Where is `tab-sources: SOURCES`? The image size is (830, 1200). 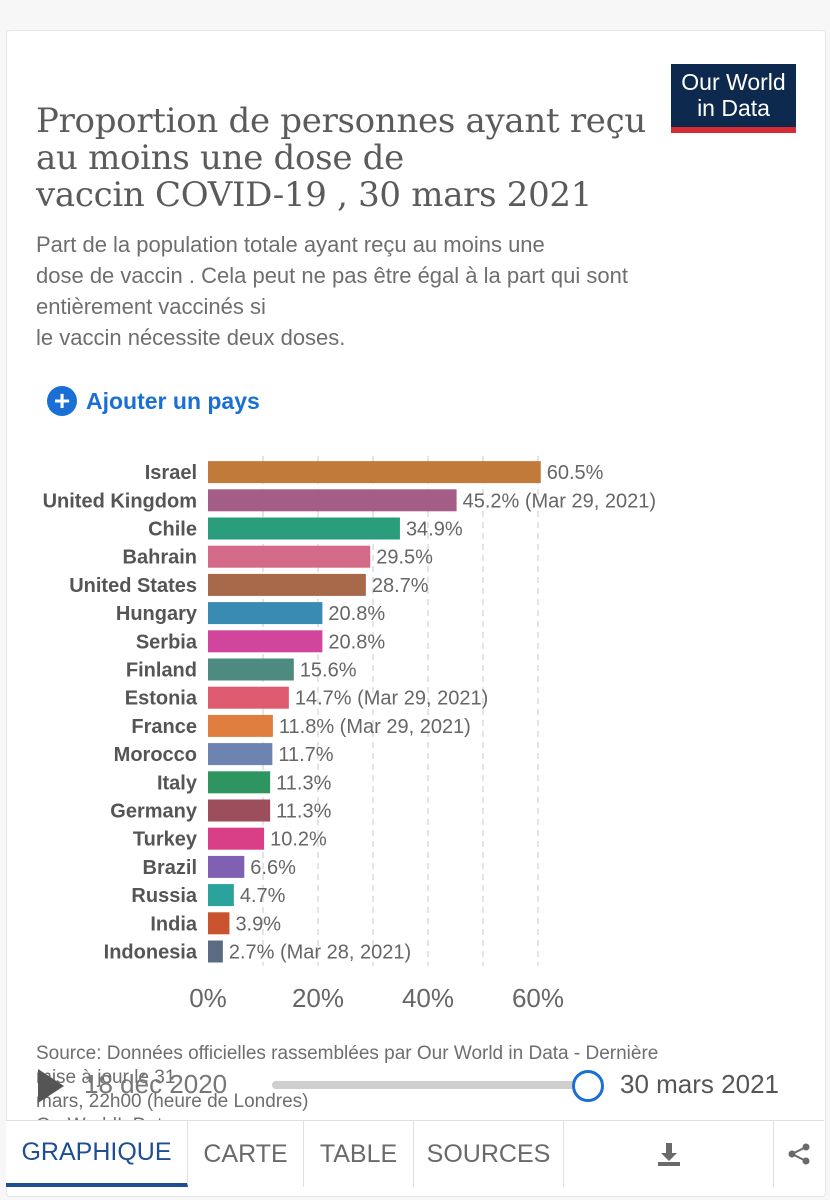
tab-sources: SOURCES is located at coordinates (489, 1154).